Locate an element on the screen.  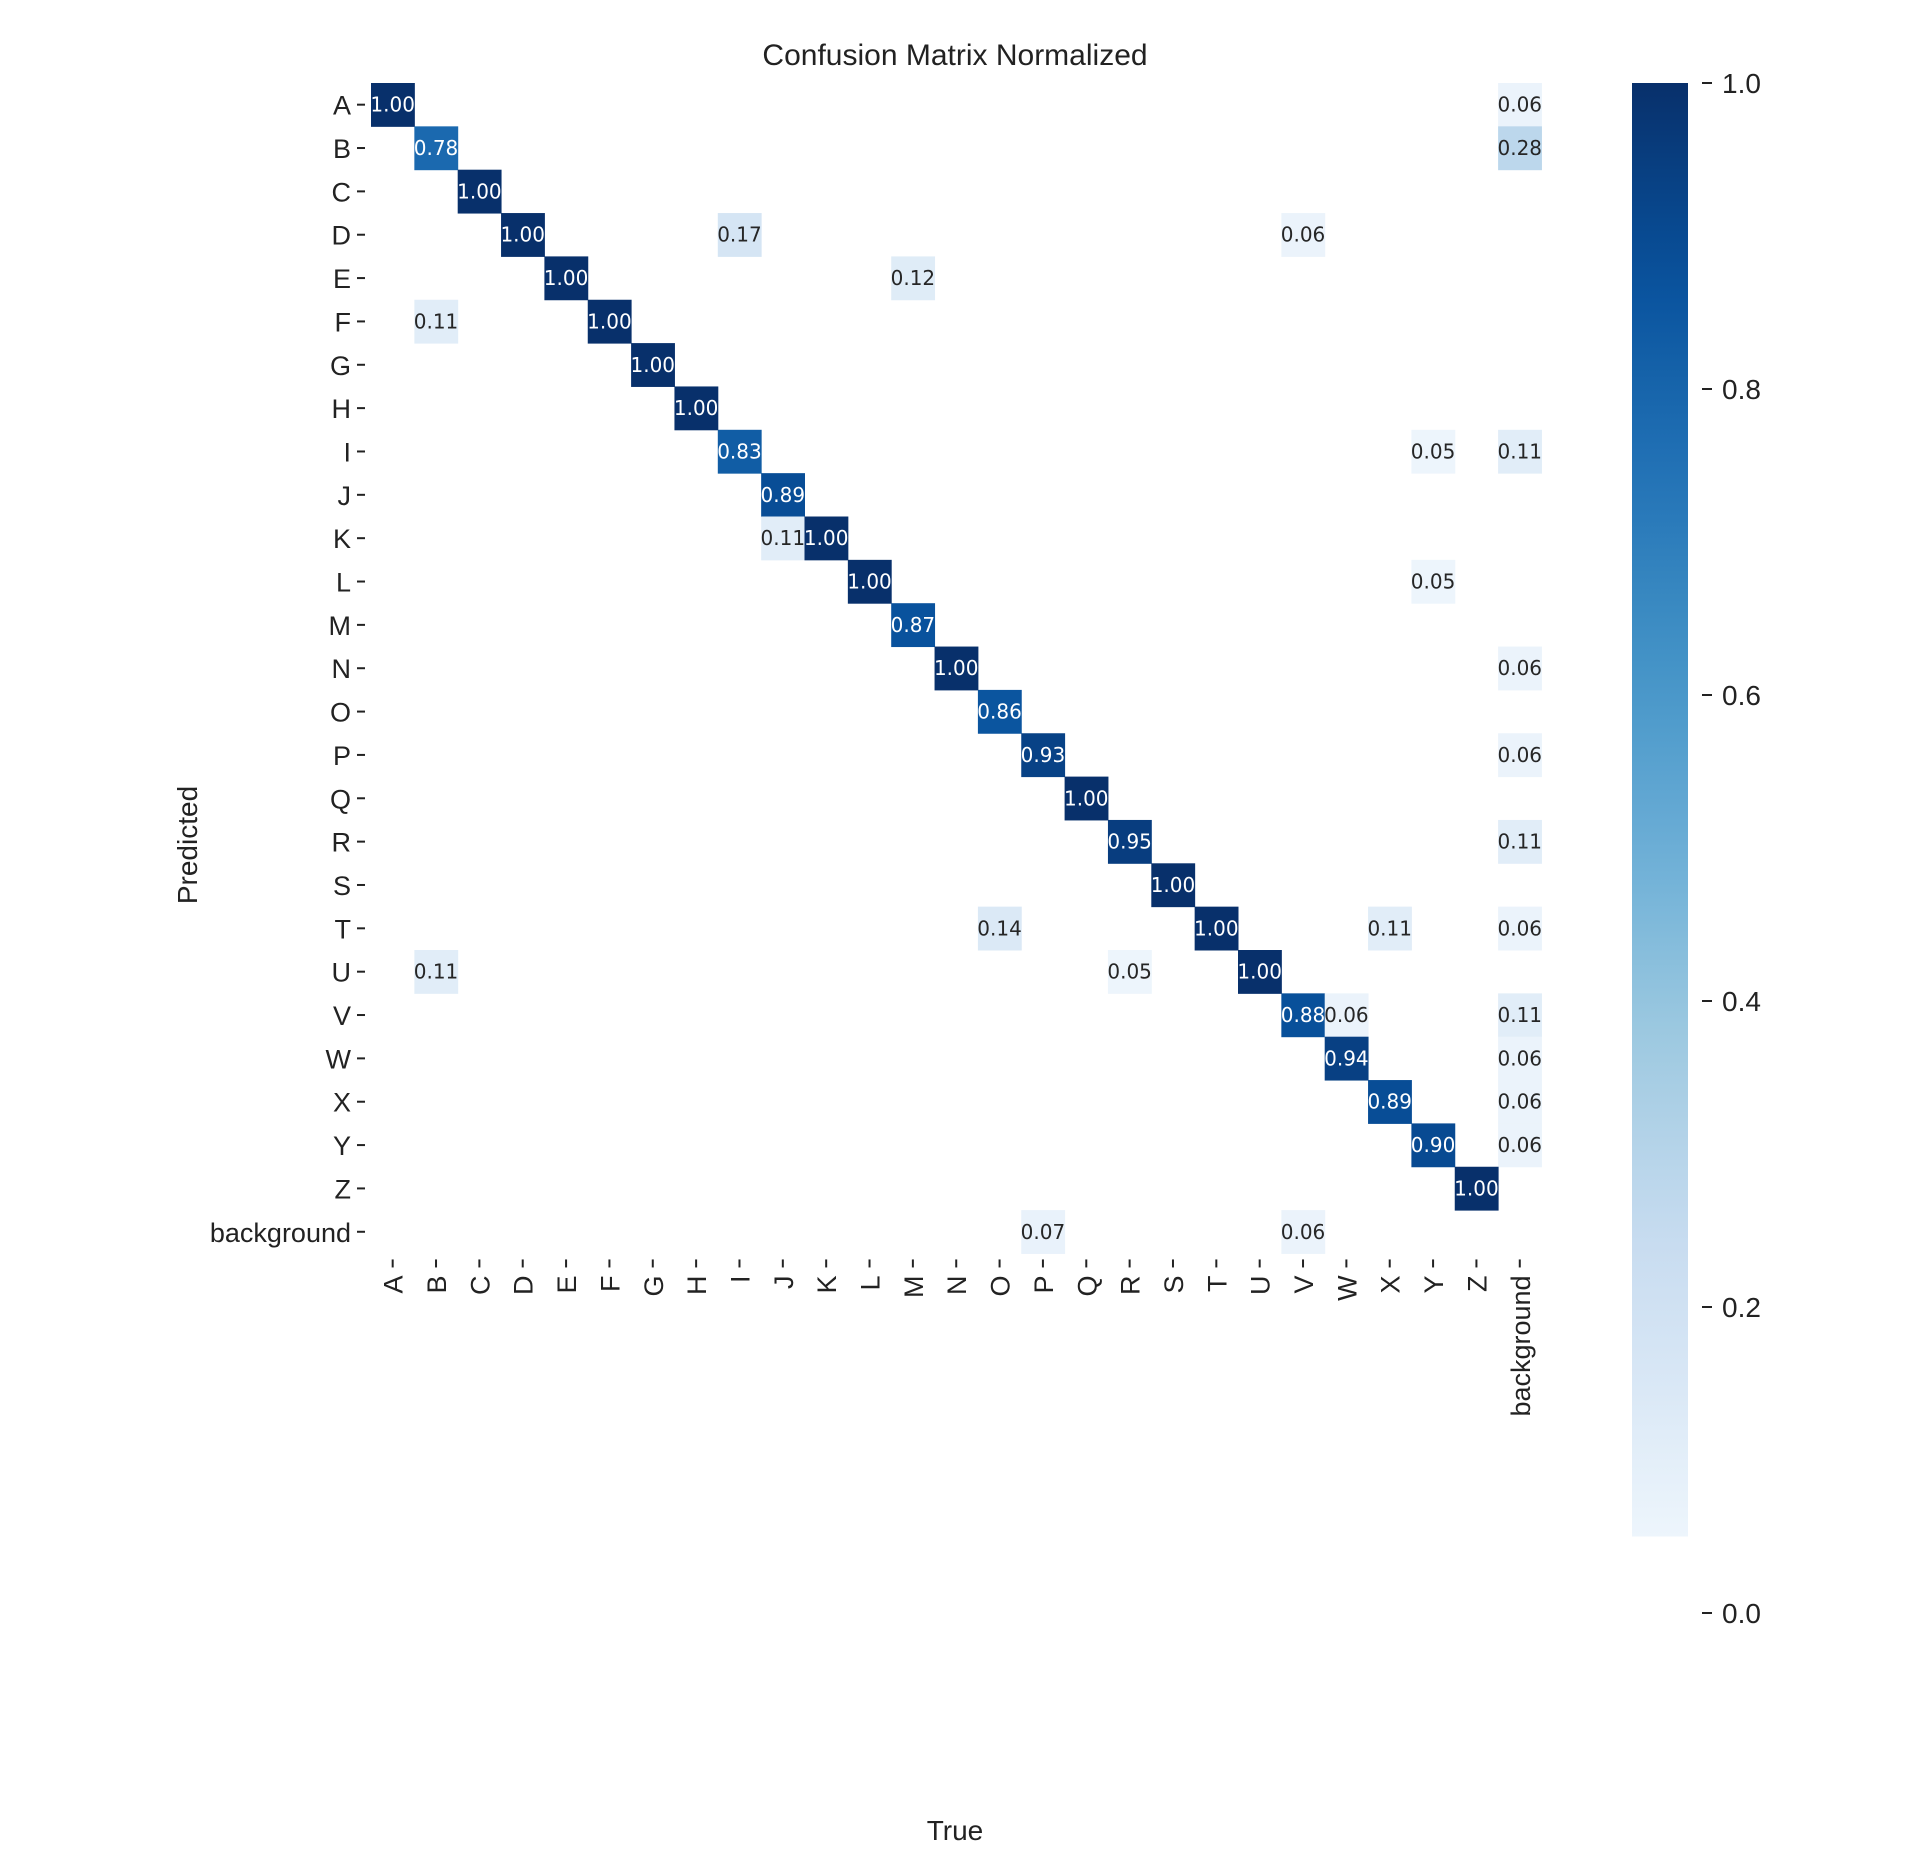
cell-value-label-I-background: 0.11 is located at coordinates (1520, 451).